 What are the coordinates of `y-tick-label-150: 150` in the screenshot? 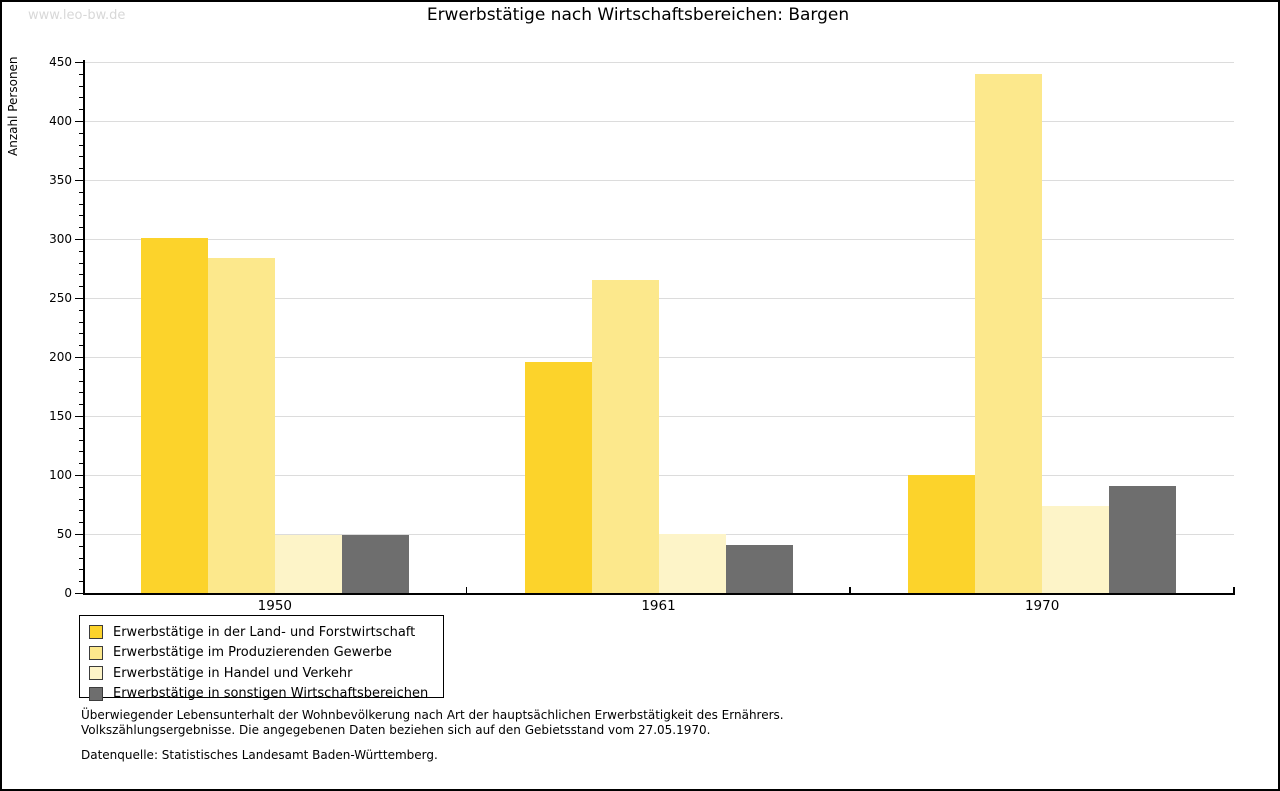 It's located at (60, 416).